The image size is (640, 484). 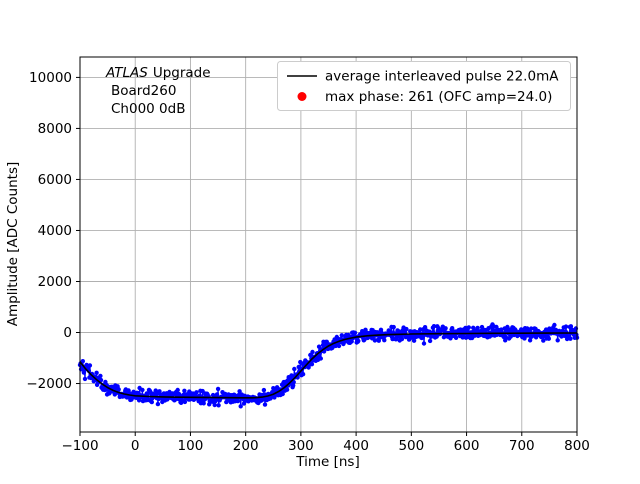 What do you see at coordinates (438, 97) in the screenshot?
I see `legend-entry-maxphase: max phase: 261 (OFC amp=24.0)` at bounding box center [438, 97].